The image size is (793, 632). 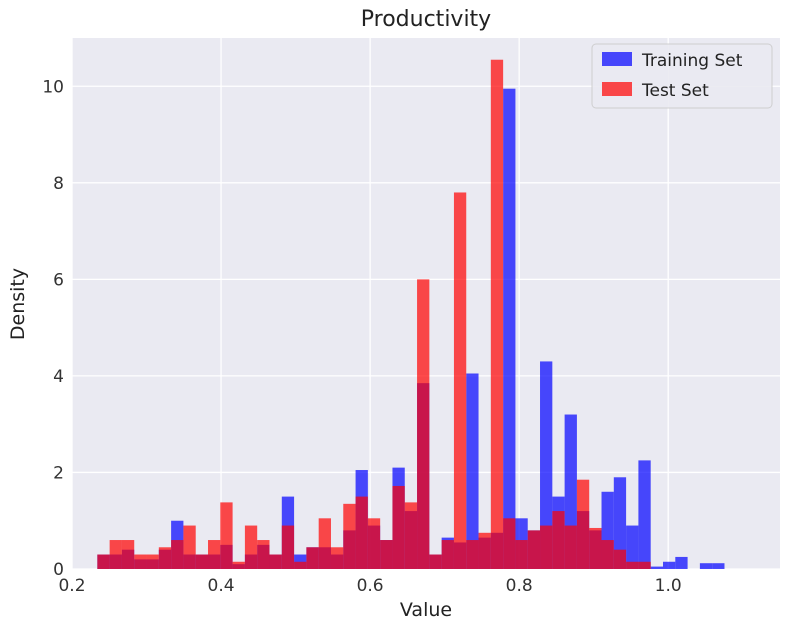 I want to click on legend-swatch-training, so click(x=617, y=59).